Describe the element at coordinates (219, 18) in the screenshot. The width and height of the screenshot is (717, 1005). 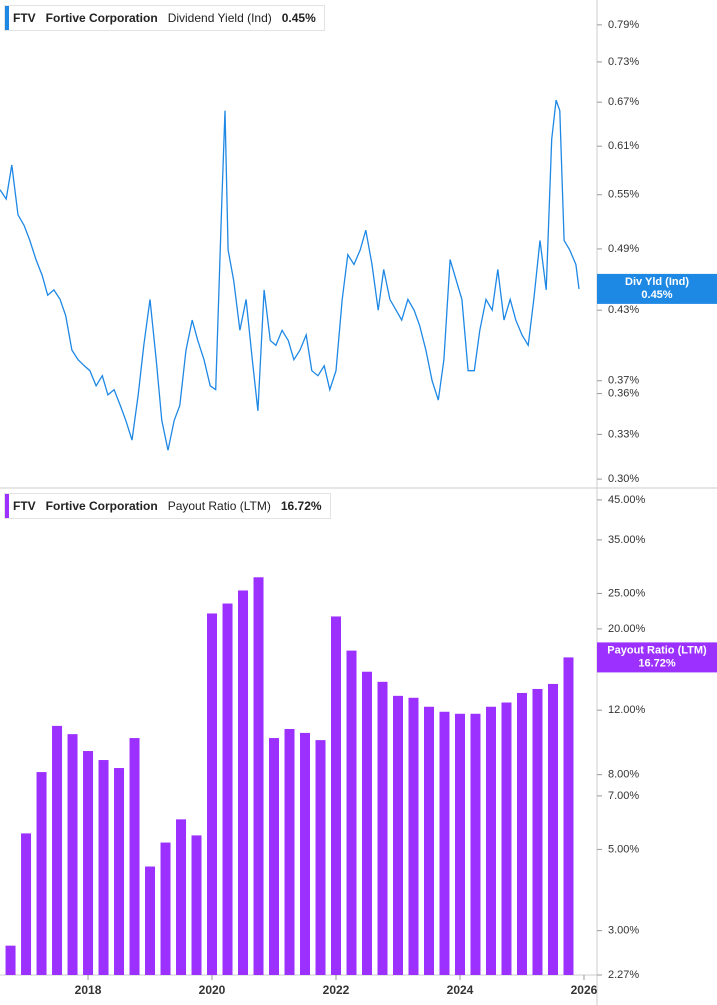
I see `legend-entry: Dividend Yield (Ind)` at that location.